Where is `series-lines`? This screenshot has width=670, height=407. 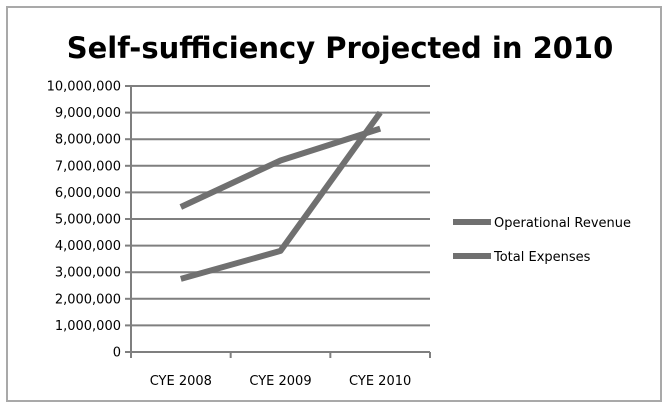 series-lines is located at coordinates (281, 196).